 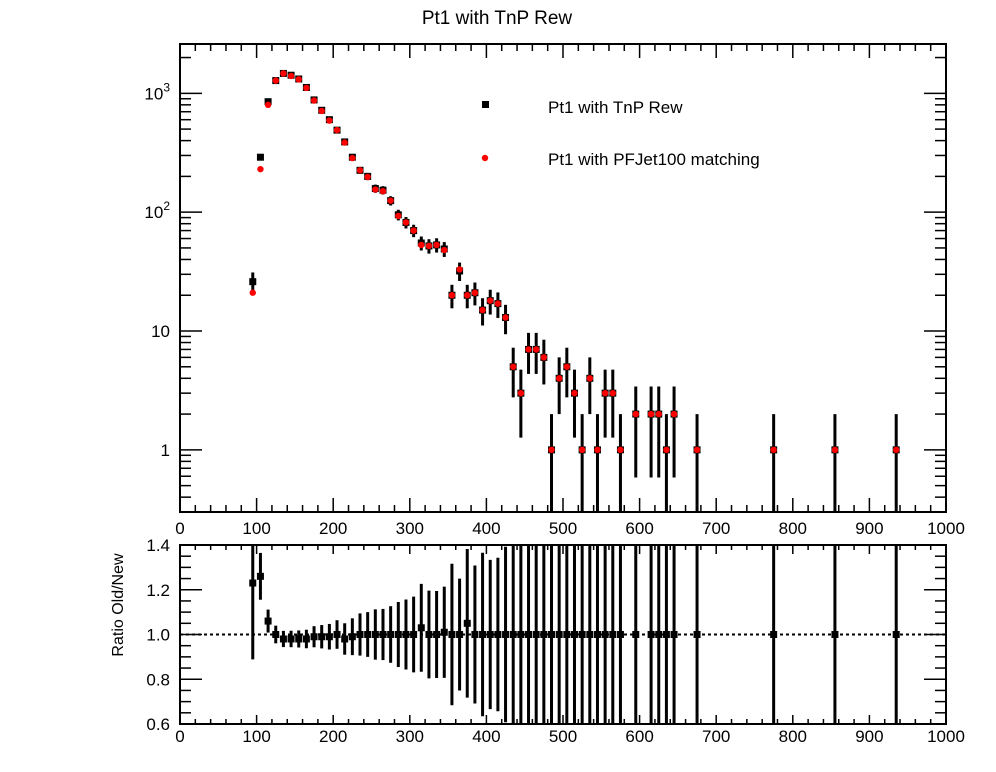 I want to click on y-tick-label: 1.2, so click(x=158, y=590).